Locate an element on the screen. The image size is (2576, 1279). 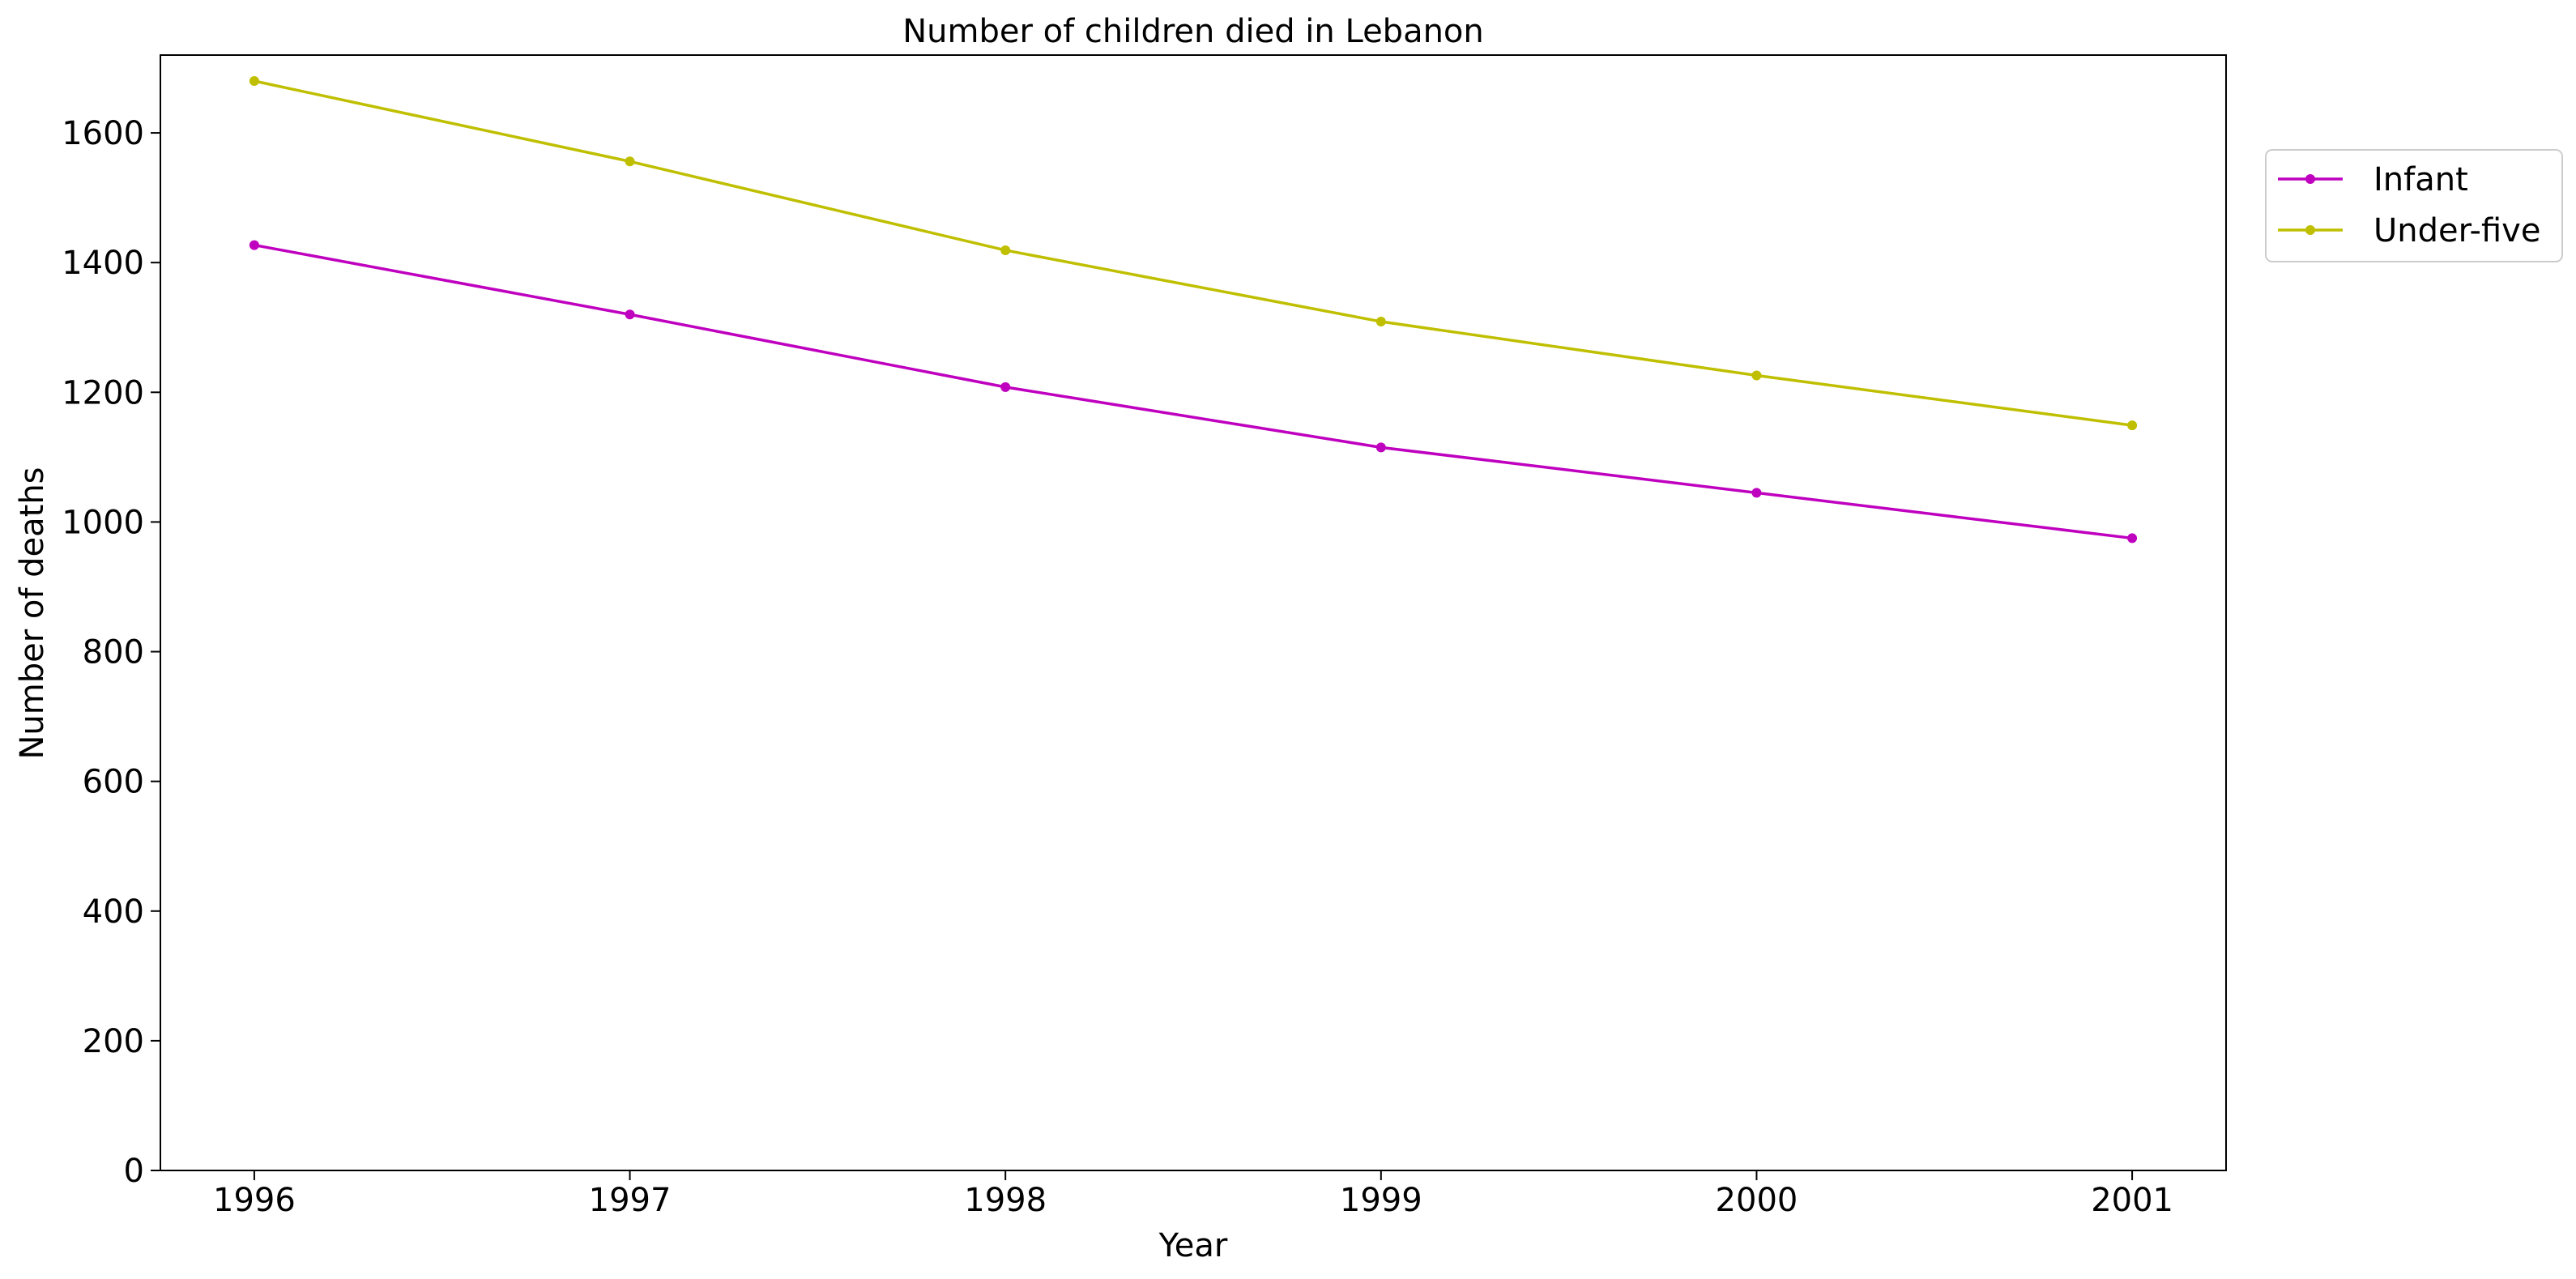
y-tick-label: 1400 is located at coordinates (103, 263).